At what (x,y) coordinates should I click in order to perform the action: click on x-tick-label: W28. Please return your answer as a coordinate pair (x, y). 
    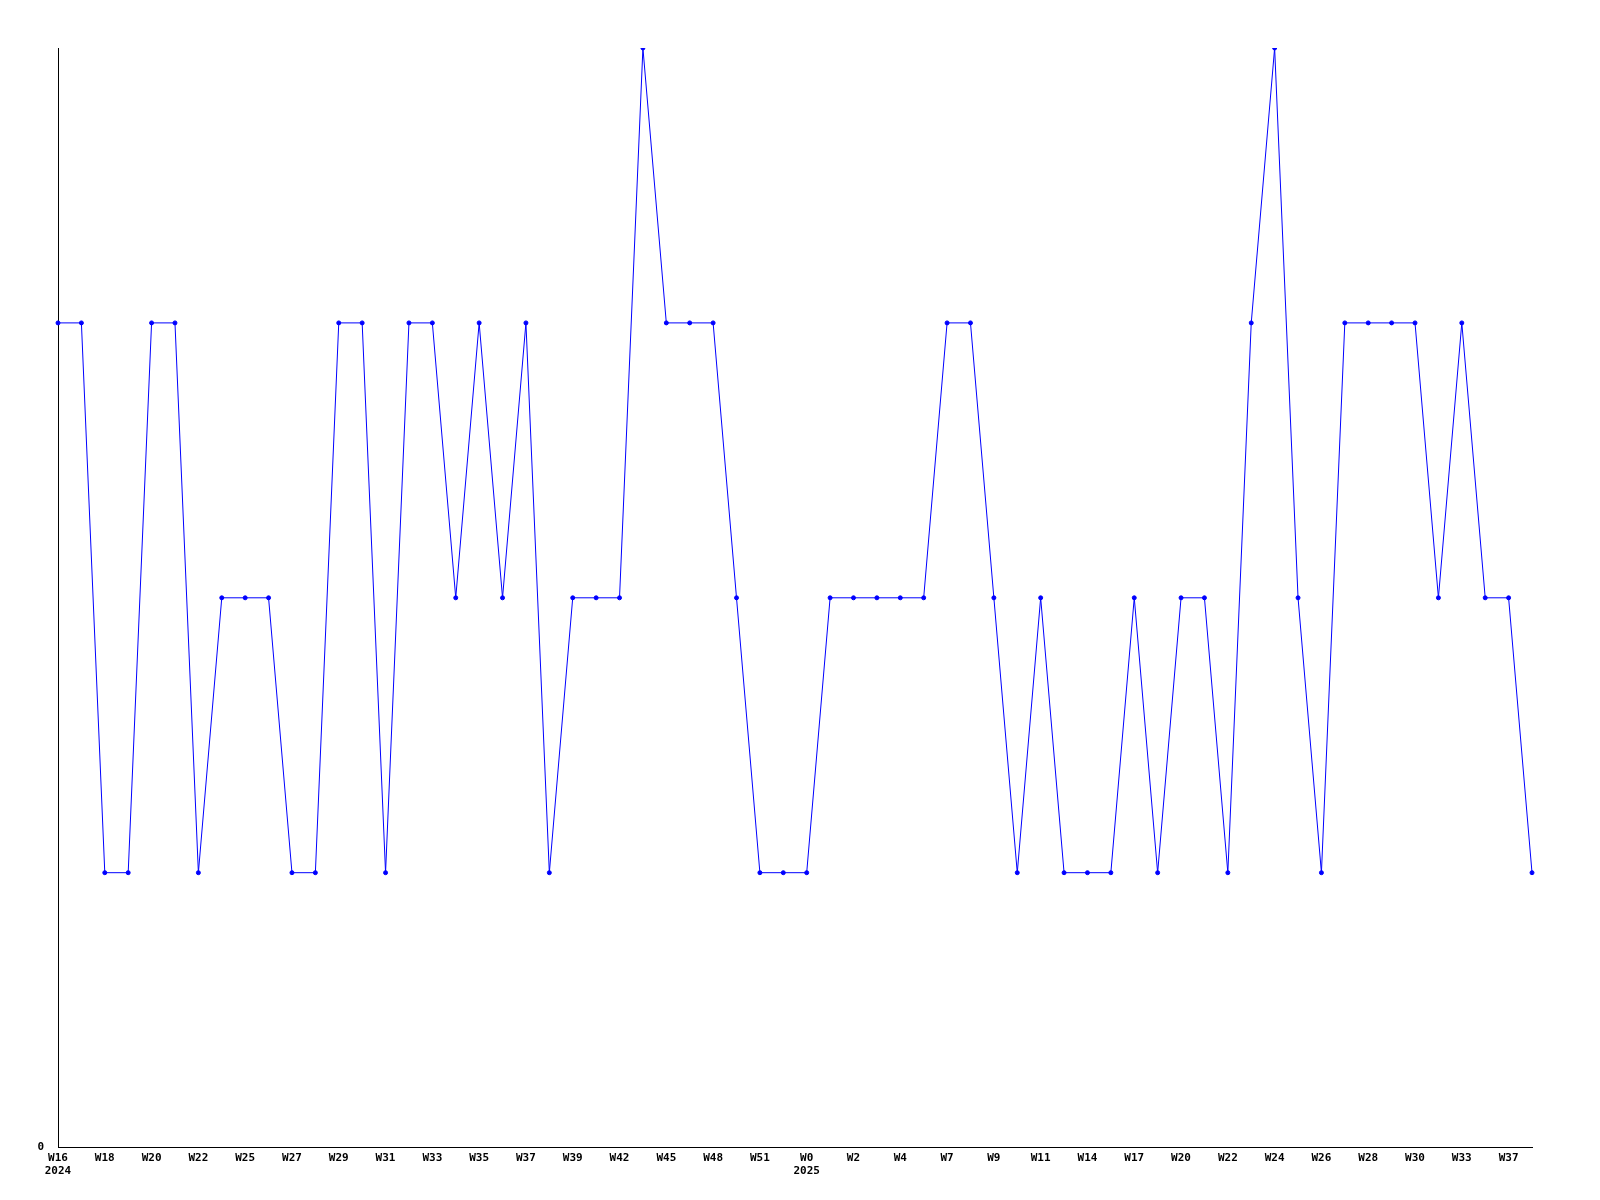
    Looking at the image, I should click on (1368, 1158).